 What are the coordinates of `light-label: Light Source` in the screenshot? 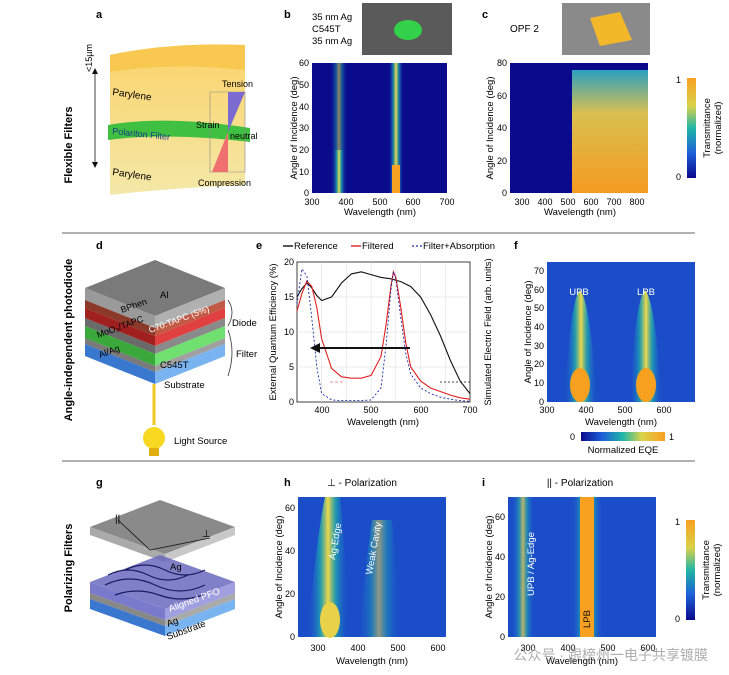 It's located at (200, 441).